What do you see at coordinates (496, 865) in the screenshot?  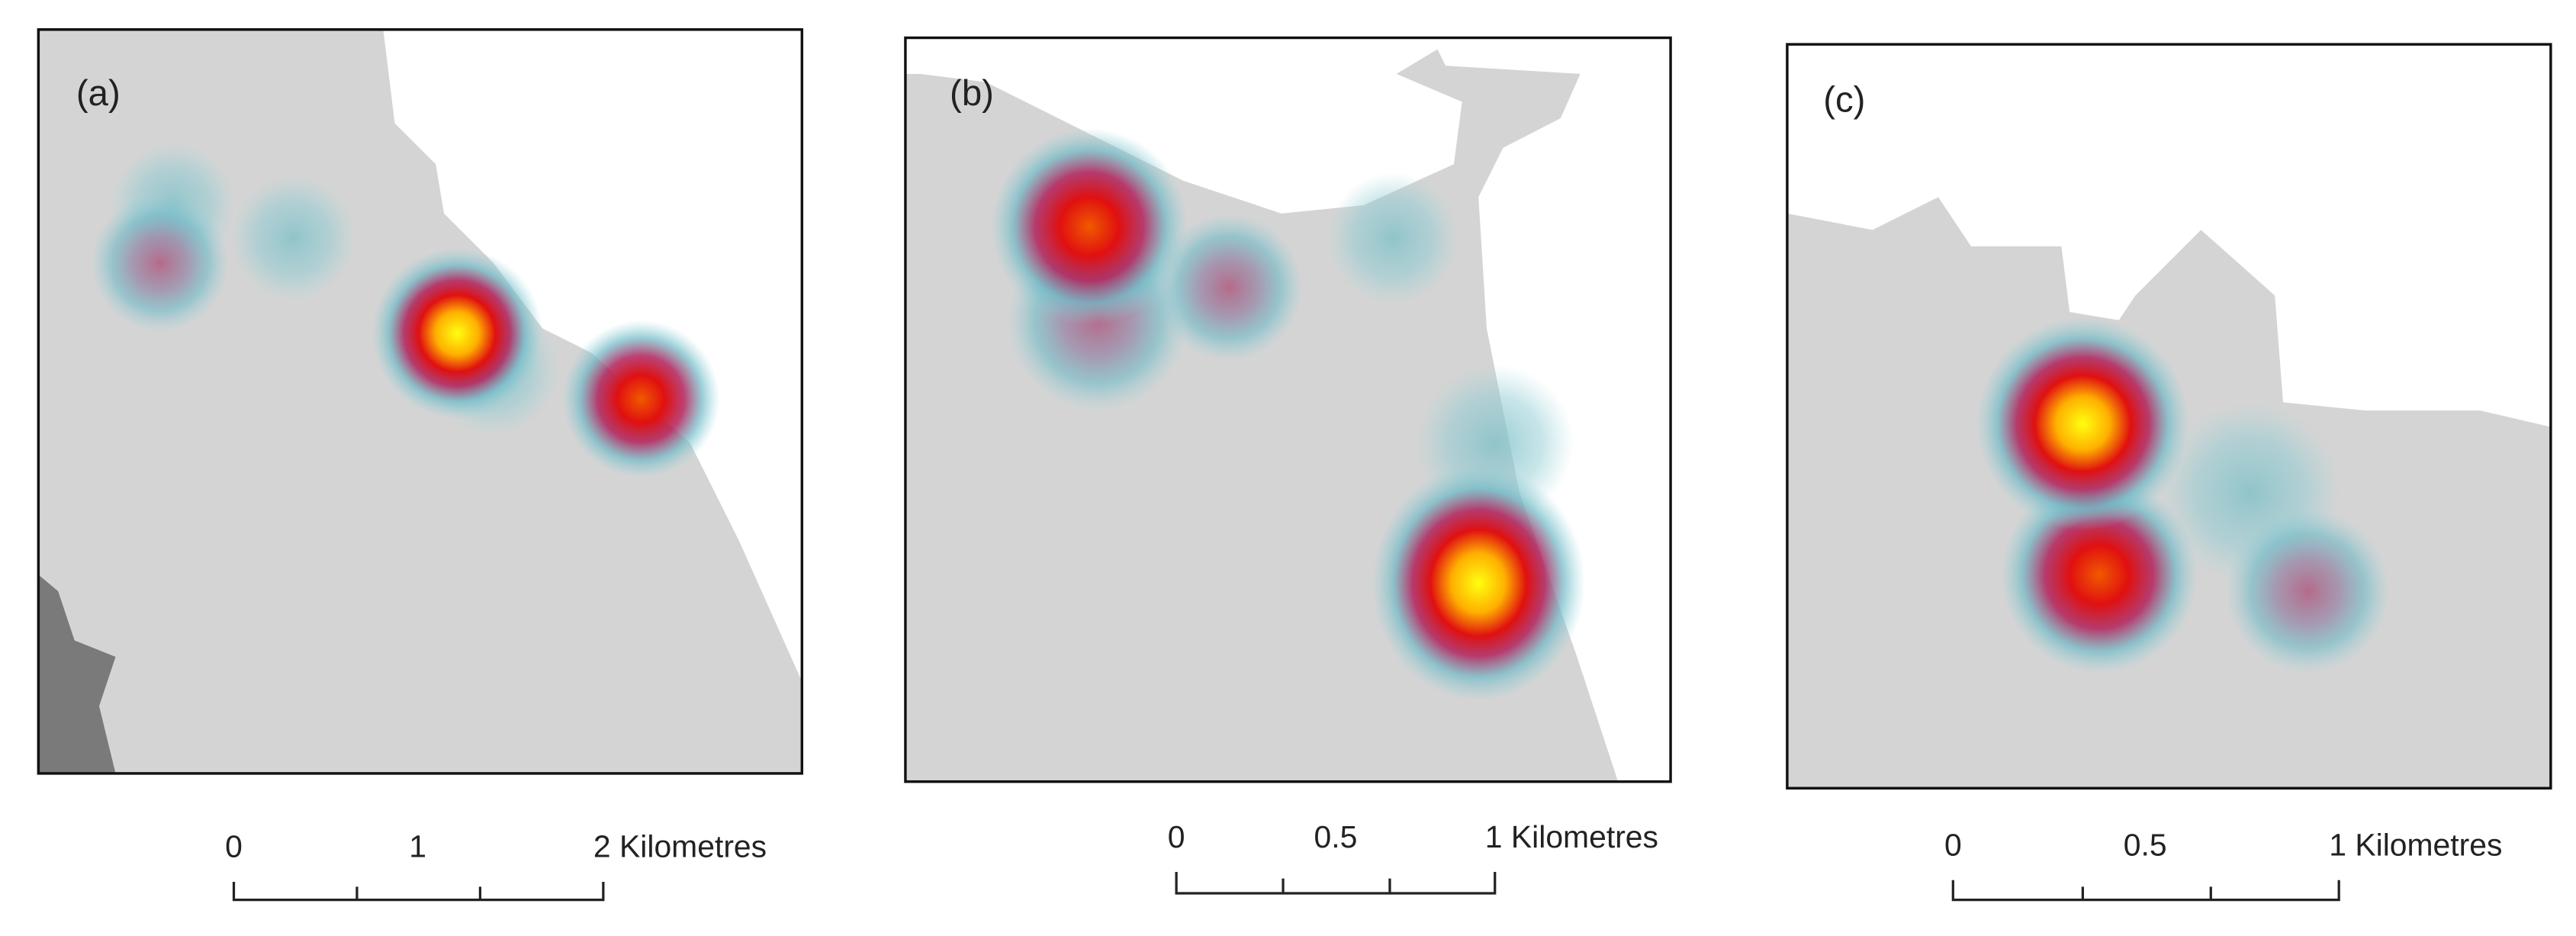 I see `scale-bar: 0 1 2 Kilometres` at bounding box center [496, 865].